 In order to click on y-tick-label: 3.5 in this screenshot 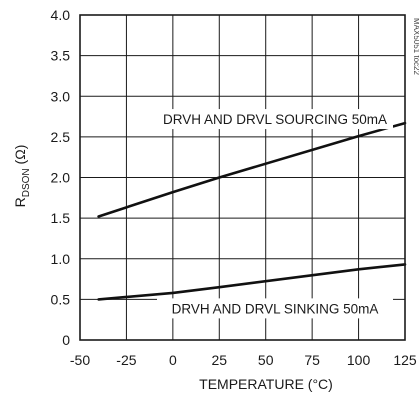, I will do `click(61, 56)`.